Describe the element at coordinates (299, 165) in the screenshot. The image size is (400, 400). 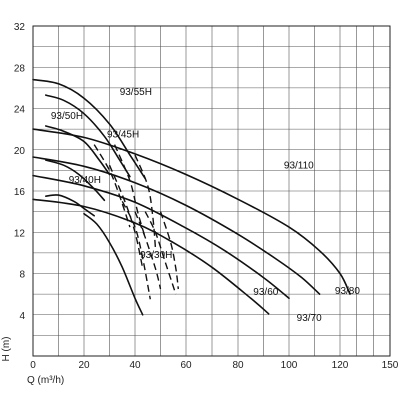
I see `curve-label: 93/110` at that location.